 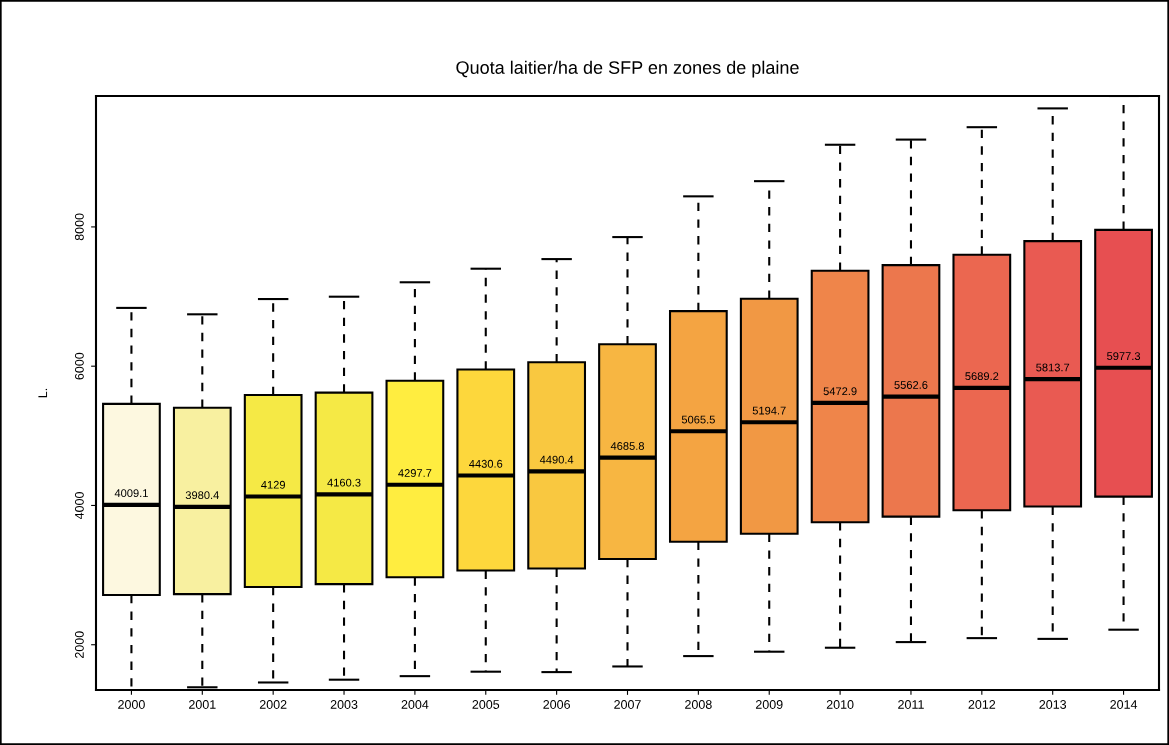 What do you see at coordinates (131, 704) in the screenshot?
I see `x-tick-label: 2000` at bounding box center [131, 704].